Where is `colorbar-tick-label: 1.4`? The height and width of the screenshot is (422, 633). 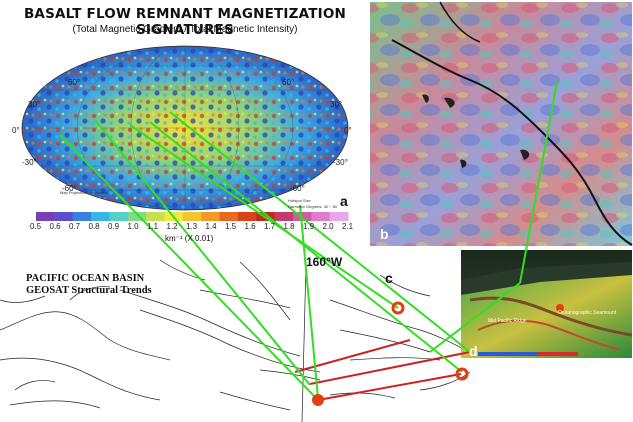 colorbar-tick-label: 1.4 is located at coordinates (211, 226).